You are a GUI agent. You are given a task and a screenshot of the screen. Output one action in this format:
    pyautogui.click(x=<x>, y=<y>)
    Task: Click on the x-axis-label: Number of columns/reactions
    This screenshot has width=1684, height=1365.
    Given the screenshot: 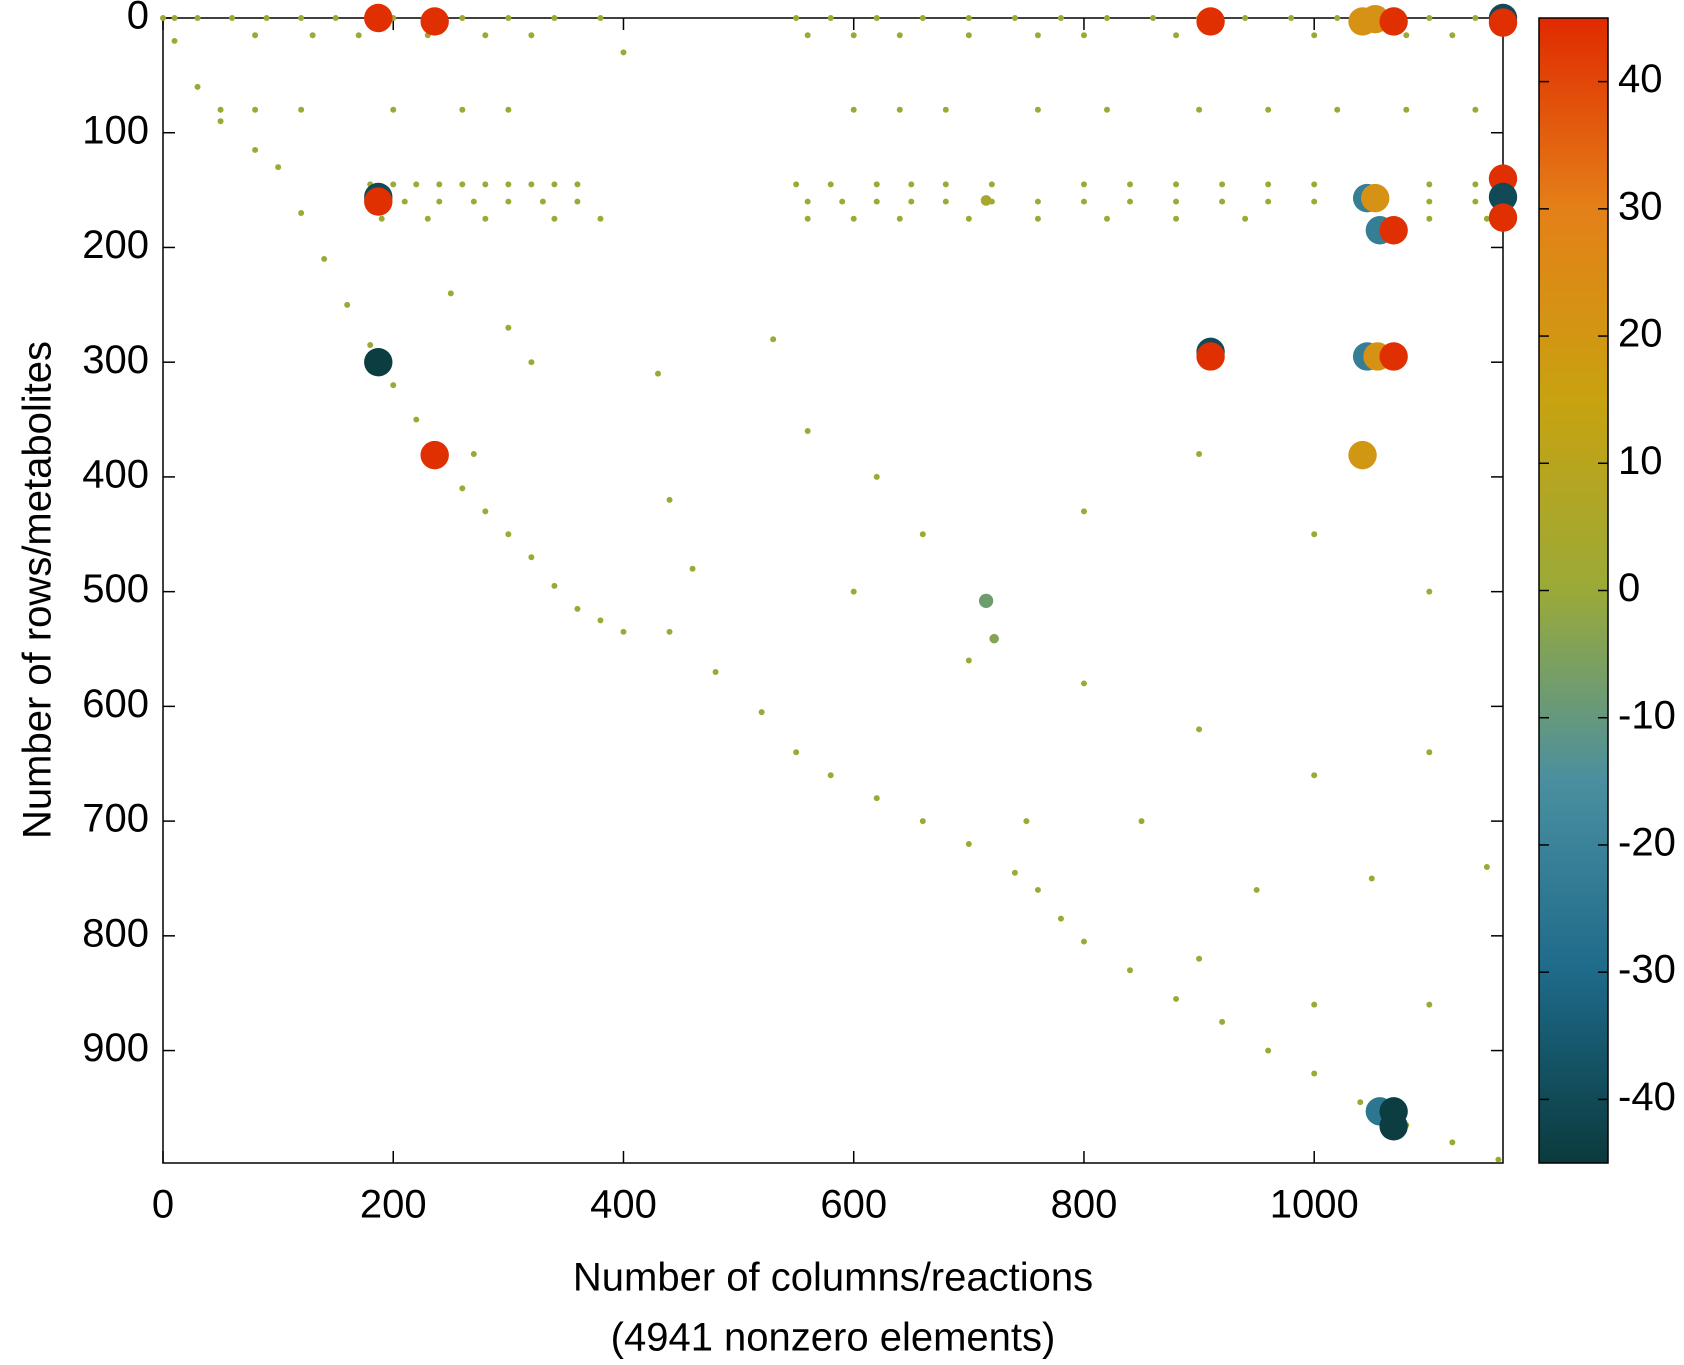 What is the action you would take?
    pyautogui.click(x=833, y=1278)
    